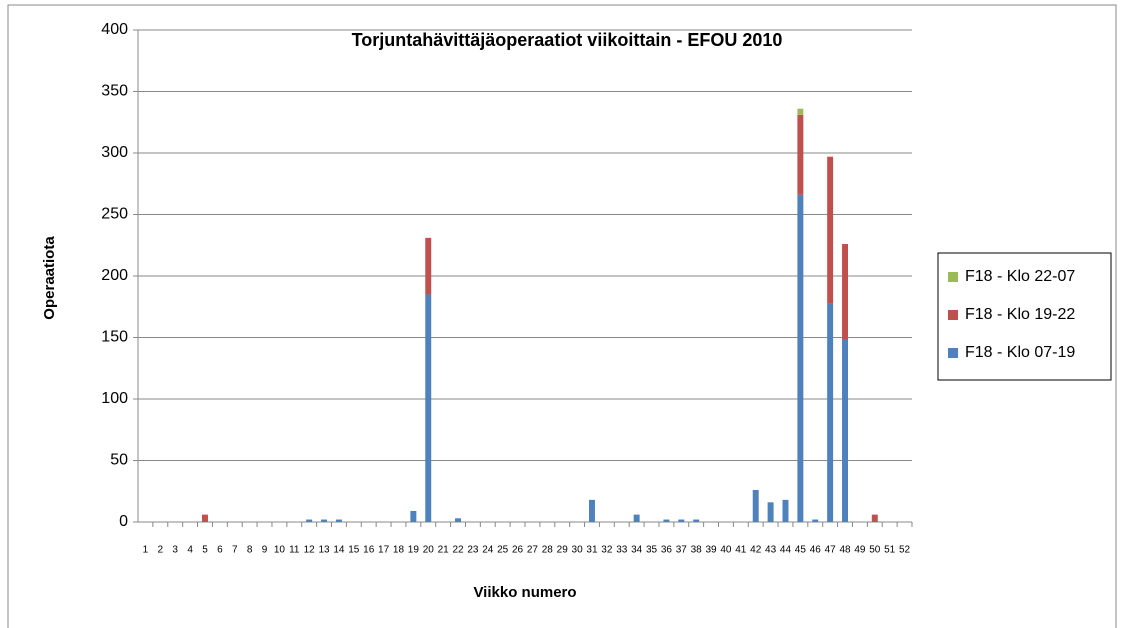  What do you see at coordinates (444, 550) in the screenshot?
I see `x-tick-label: 21` at bounding box center [444, 550].